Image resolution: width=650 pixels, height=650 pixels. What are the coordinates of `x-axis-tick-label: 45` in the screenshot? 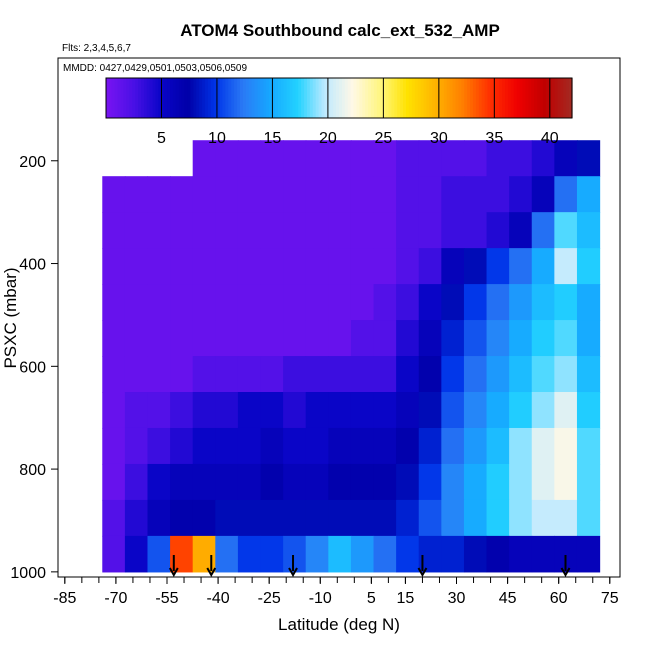 It's located at (508, 598).